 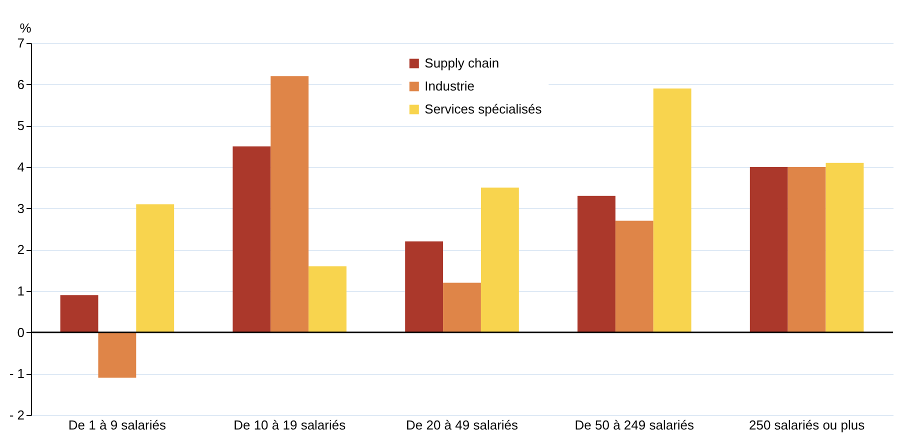 What do you see at coordinates (16, 415) in the screenshot?
I see `y-tick-label: - 2` at bounding box center [16, 415].